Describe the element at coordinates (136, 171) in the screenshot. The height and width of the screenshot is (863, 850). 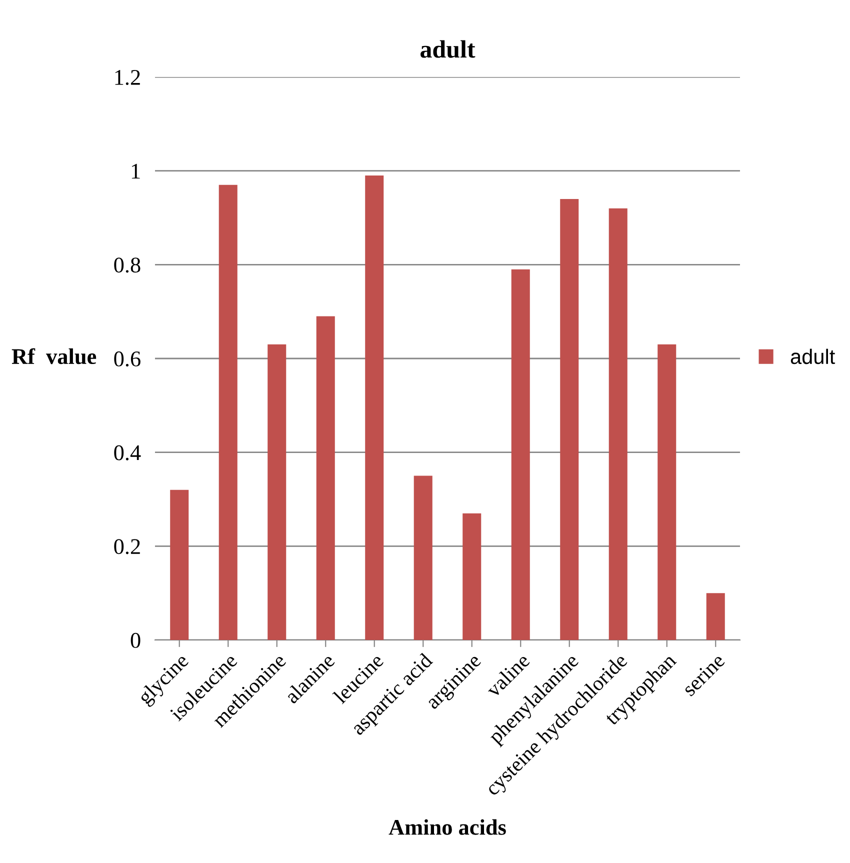
I see `y-tick-label: 1` at that location.